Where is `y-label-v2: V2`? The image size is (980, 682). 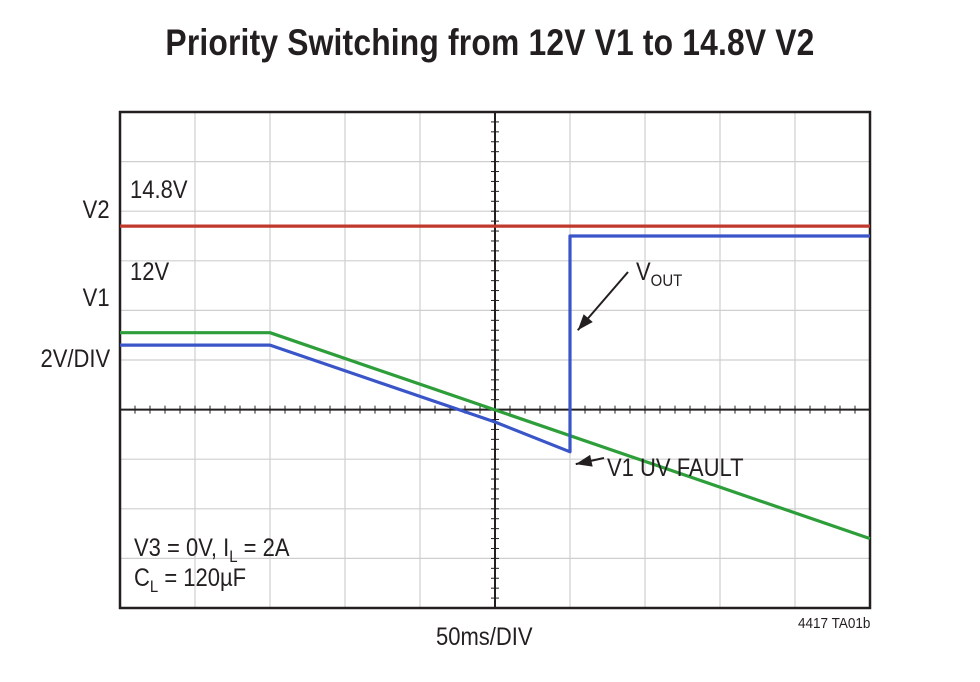
y-label-v2: V2 is located at coordinates (96, 210).